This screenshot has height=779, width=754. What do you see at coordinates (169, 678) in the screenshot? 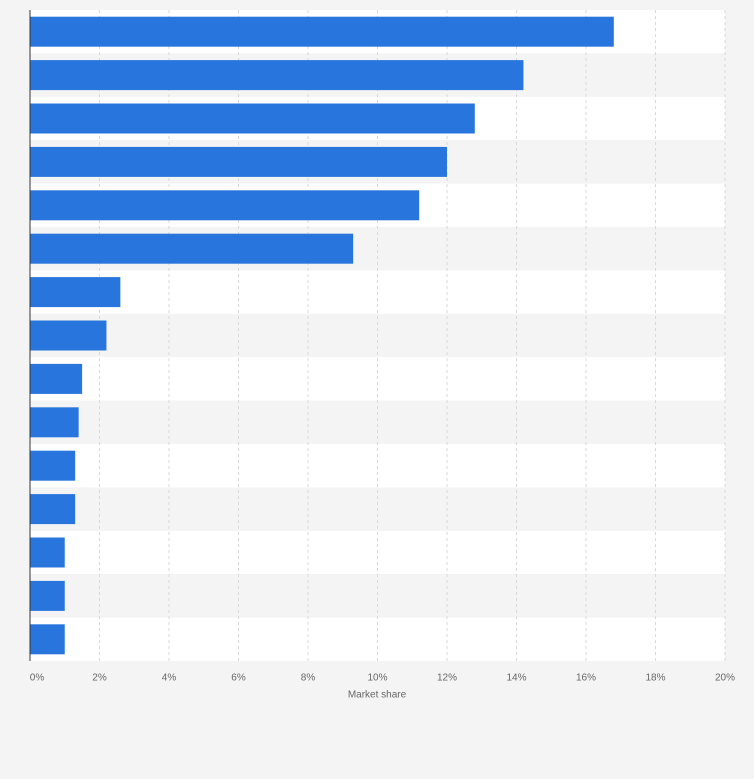
I see `x-tick-label: 4%` at bounding box center [169, 678].